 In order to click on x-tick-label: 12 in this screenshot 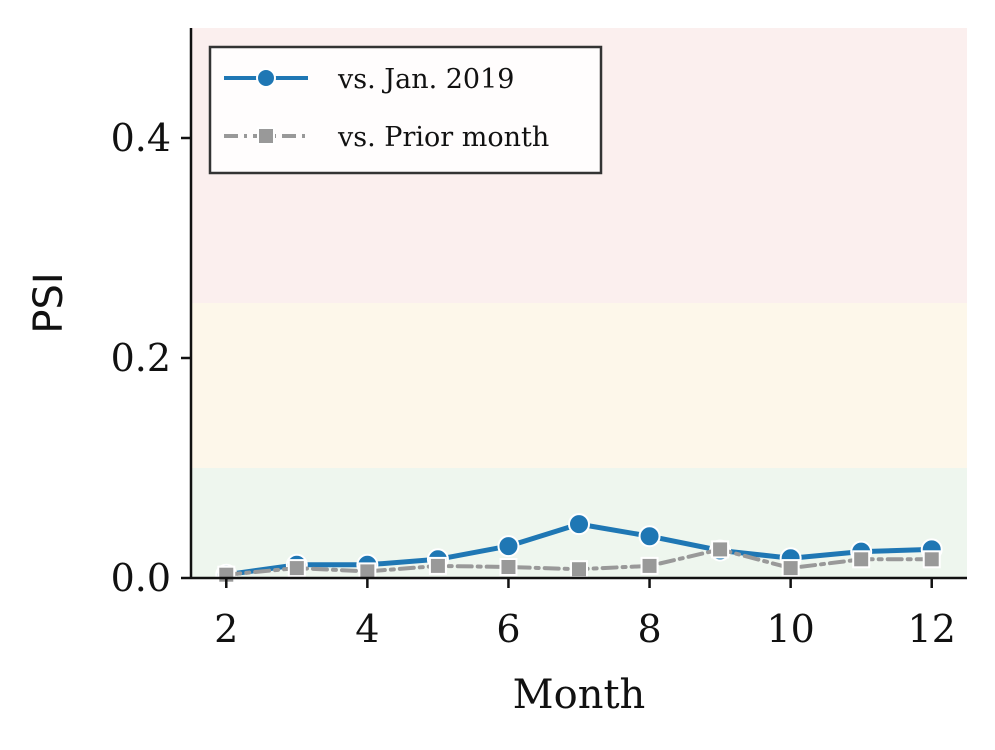, I will do `click(932, 629)`.